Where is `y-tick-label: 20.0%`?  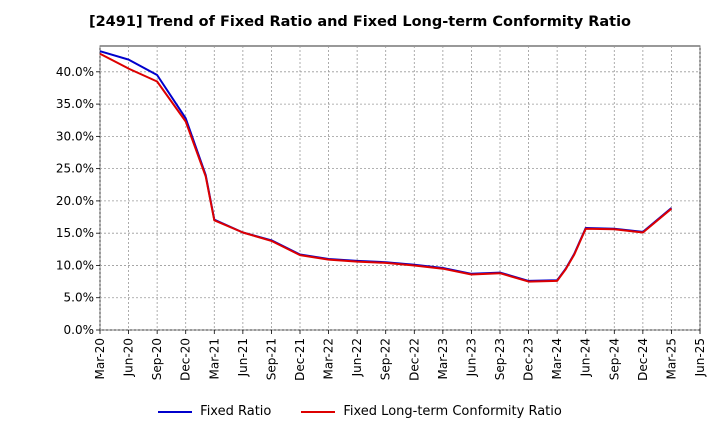
y-tick-label: 20.0% is located at coordinates (75, 201).